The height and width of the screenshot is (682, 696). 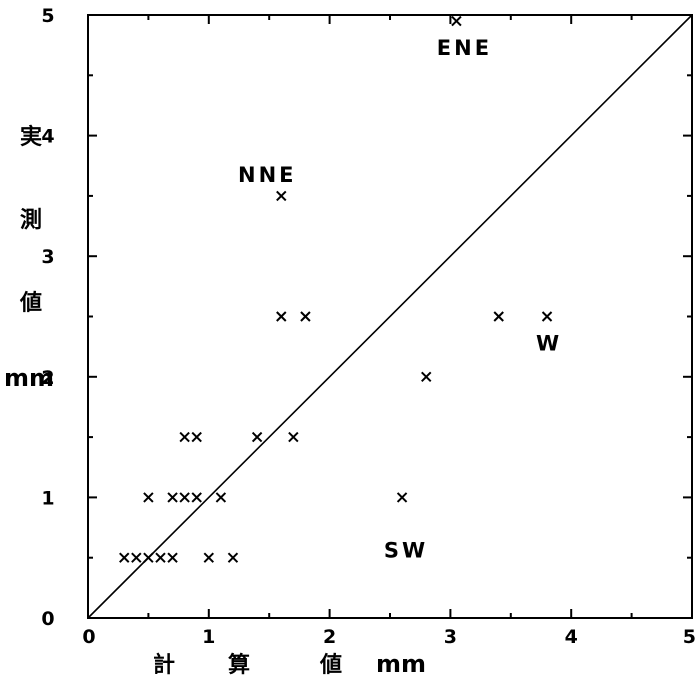 What do you see at coordinates (267, 175) in the screenshot?
I see `annotation-nne: NNE` at bounding box center [267, 175].